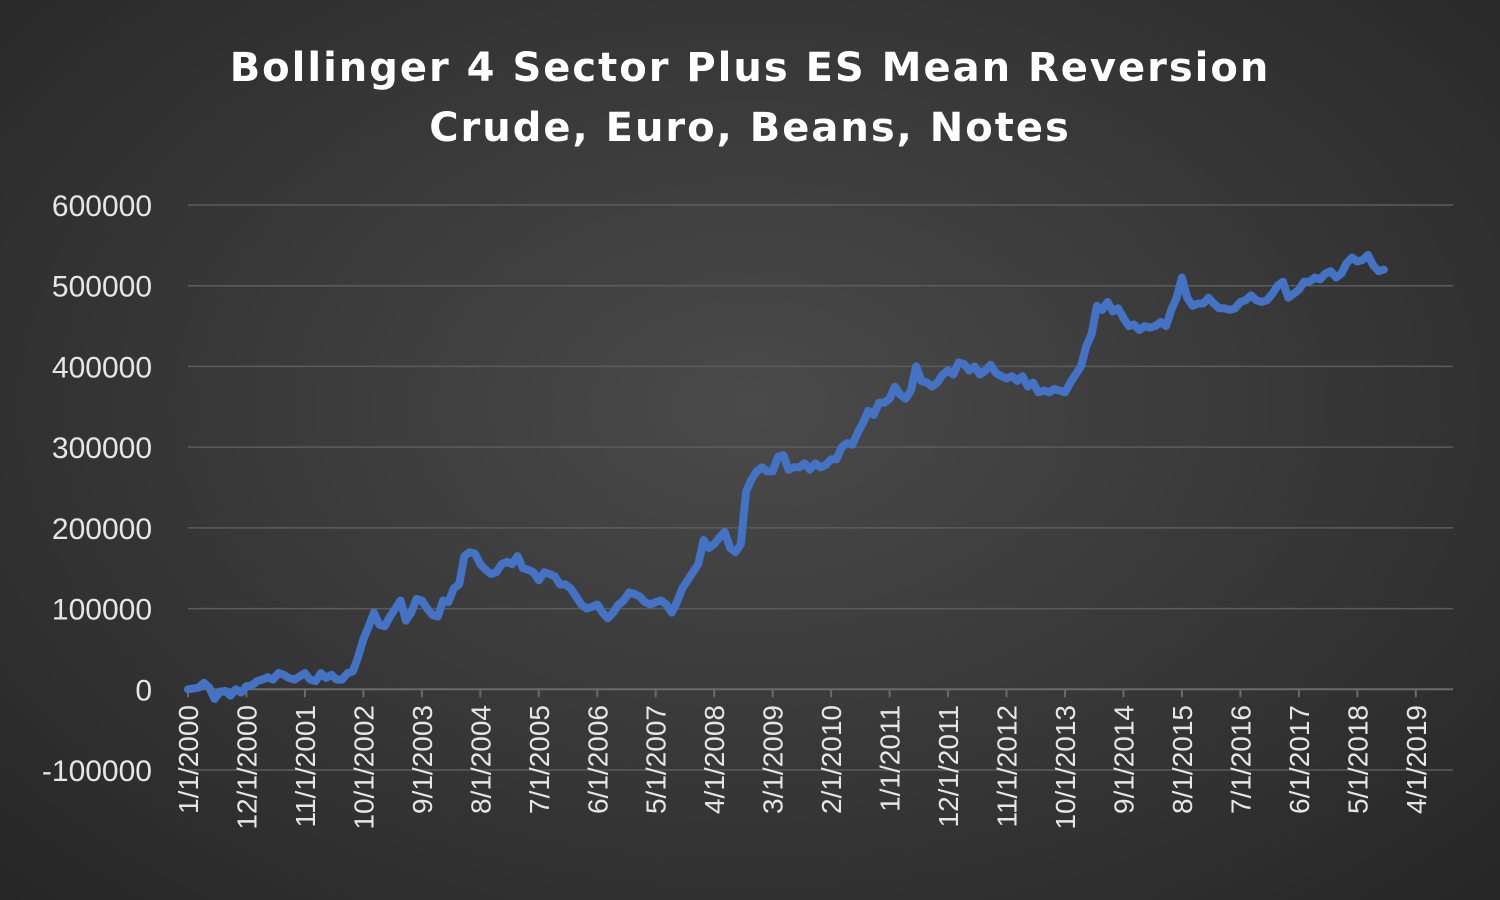 Image resolution: width=1500 pixels, height=900 pixels. I want to click on x-tick-label: 1/1/2000, so click(188, 759).